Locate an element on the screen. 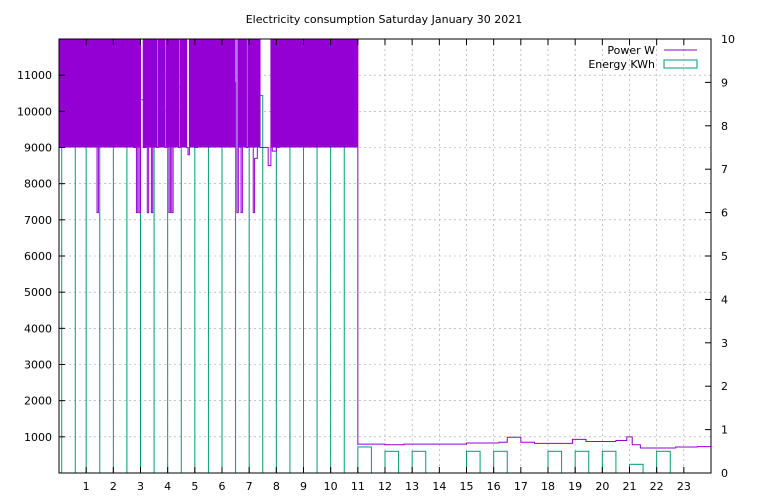  y2-tick-label: 0 is located at coordinates (724, 473).